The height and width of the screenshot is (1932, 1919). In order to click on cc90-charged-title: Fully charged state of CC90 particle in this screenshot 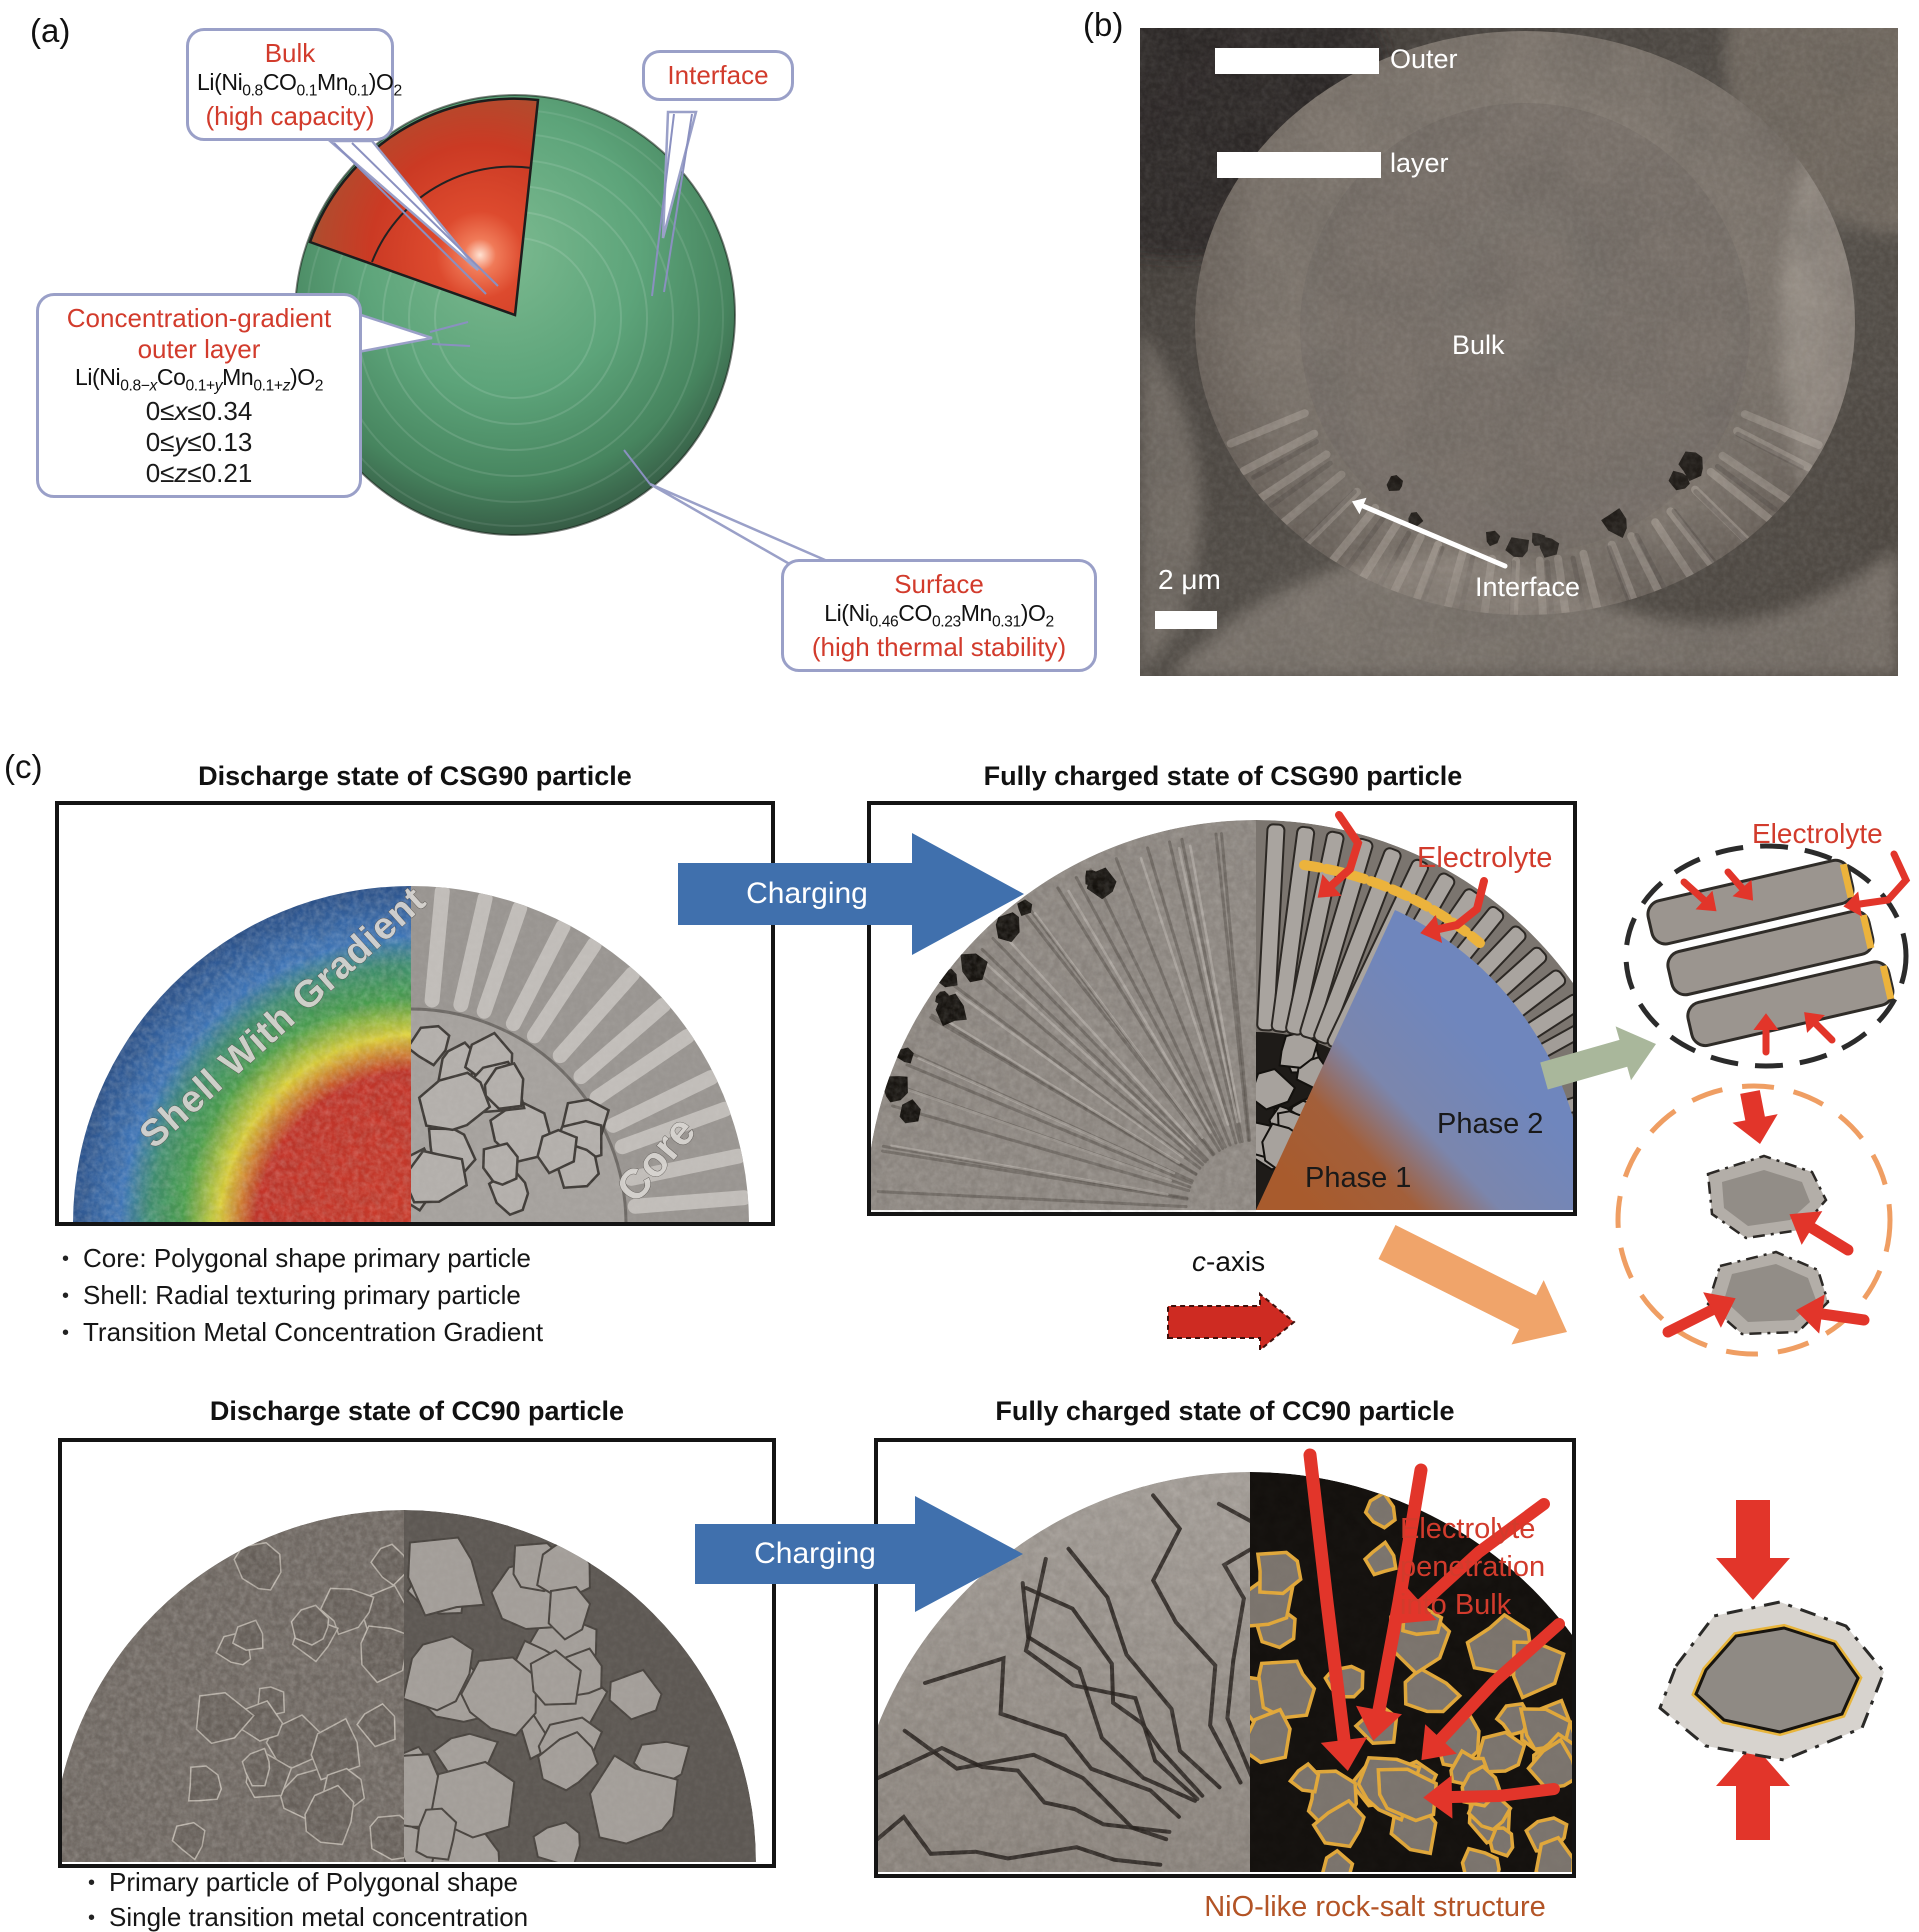, I will do `click(1225, 1411)`.